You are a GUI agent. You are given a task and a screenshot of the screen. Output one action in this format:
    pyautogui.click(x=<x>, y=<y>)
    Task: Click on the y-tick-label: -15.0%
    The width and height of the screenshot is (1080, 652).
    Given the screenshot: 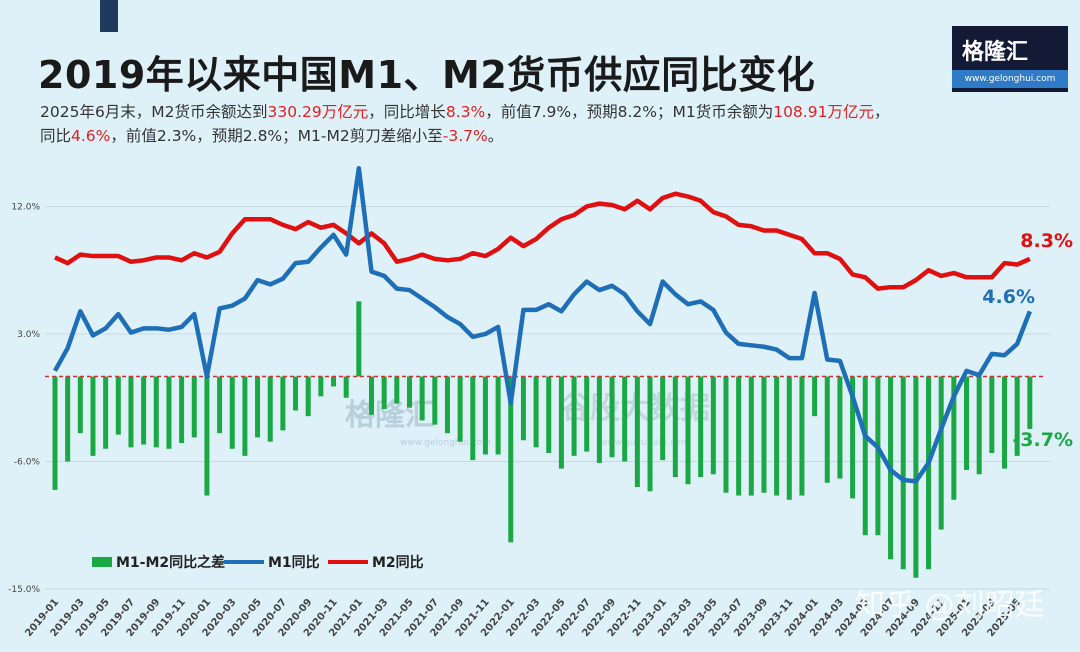 What is the action you would take?
    pyautogui.click(x=24, y=590)
    